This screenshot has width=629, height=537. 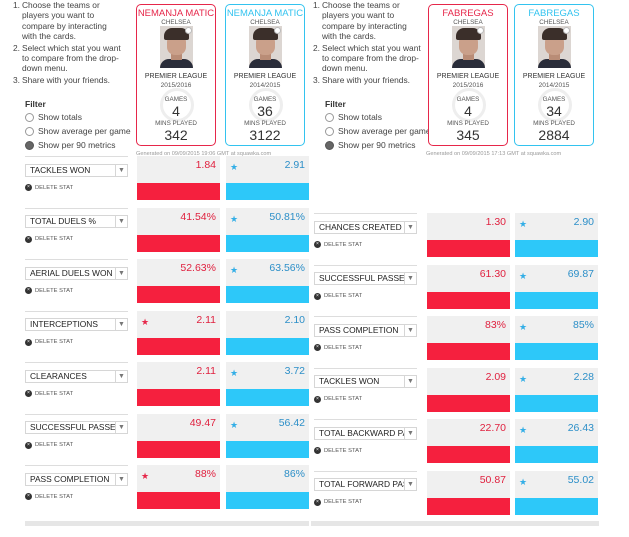 I want to click on games-label: GAMES, so click(x=265, y=99).